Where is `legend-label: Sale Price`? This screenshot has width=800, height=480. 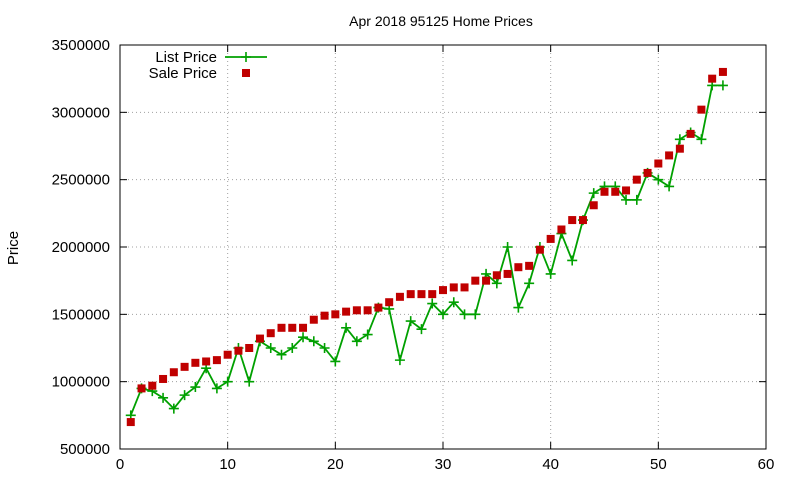 legend-label: Sale Price is located at coordinates (183, 73).